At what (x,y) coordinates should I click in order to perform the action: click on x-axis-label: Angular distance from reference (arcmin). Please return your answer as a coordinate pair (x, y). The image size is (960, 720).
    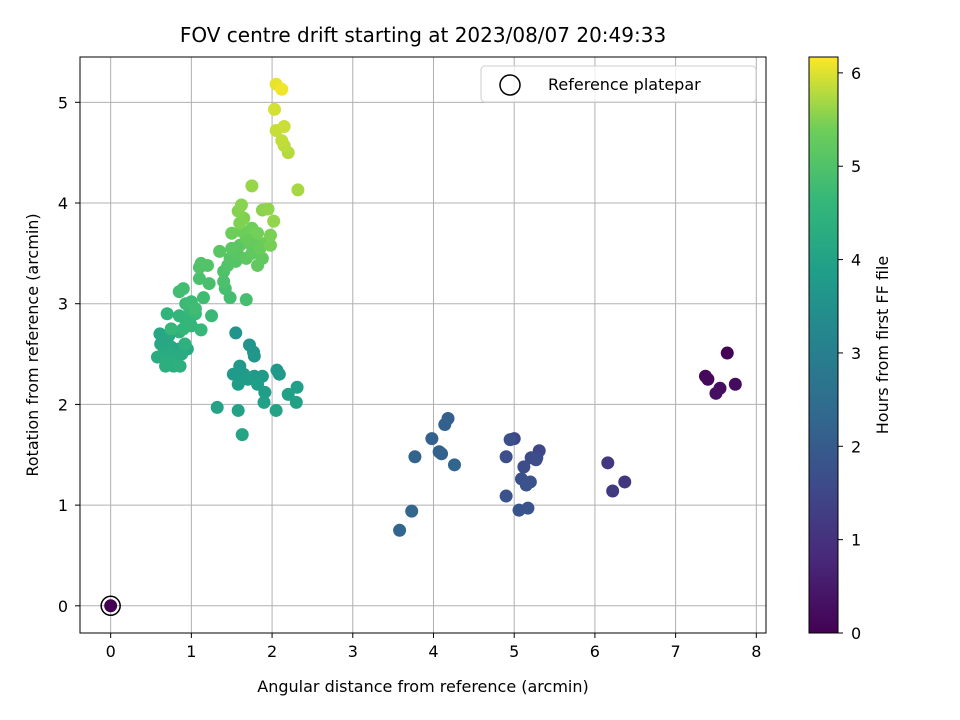
    Looking at the image, I should click on (422, 686).